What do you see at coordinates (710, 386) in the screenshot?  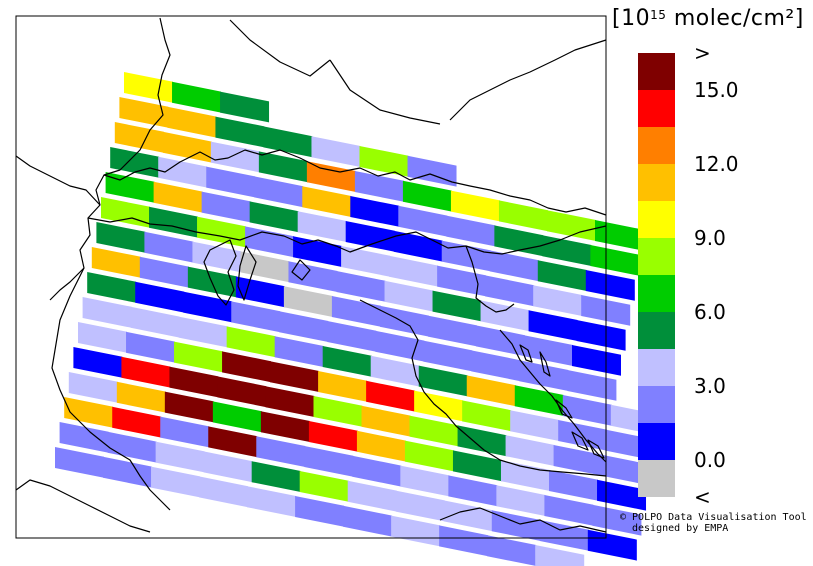 I see `legend-tick-label: 3.0` at bounding box center [710, 386].